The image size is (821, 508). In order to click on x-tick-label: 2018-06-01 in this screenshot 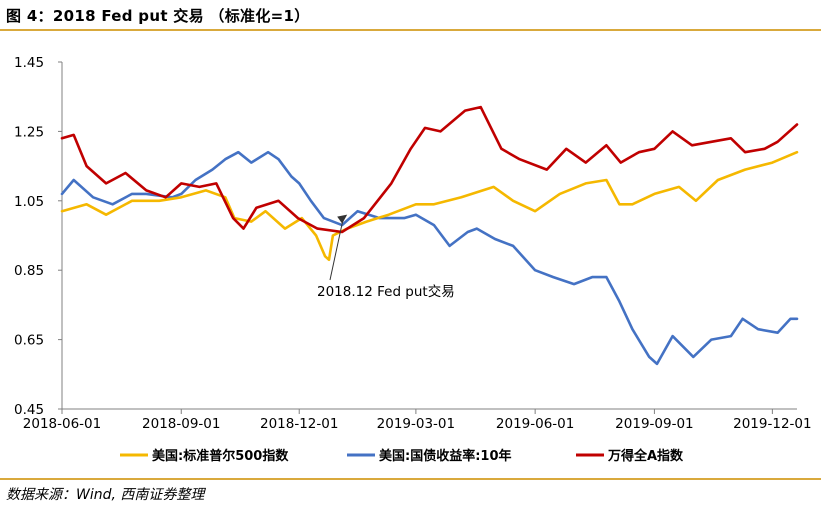, I will do `click(62, 424)`.